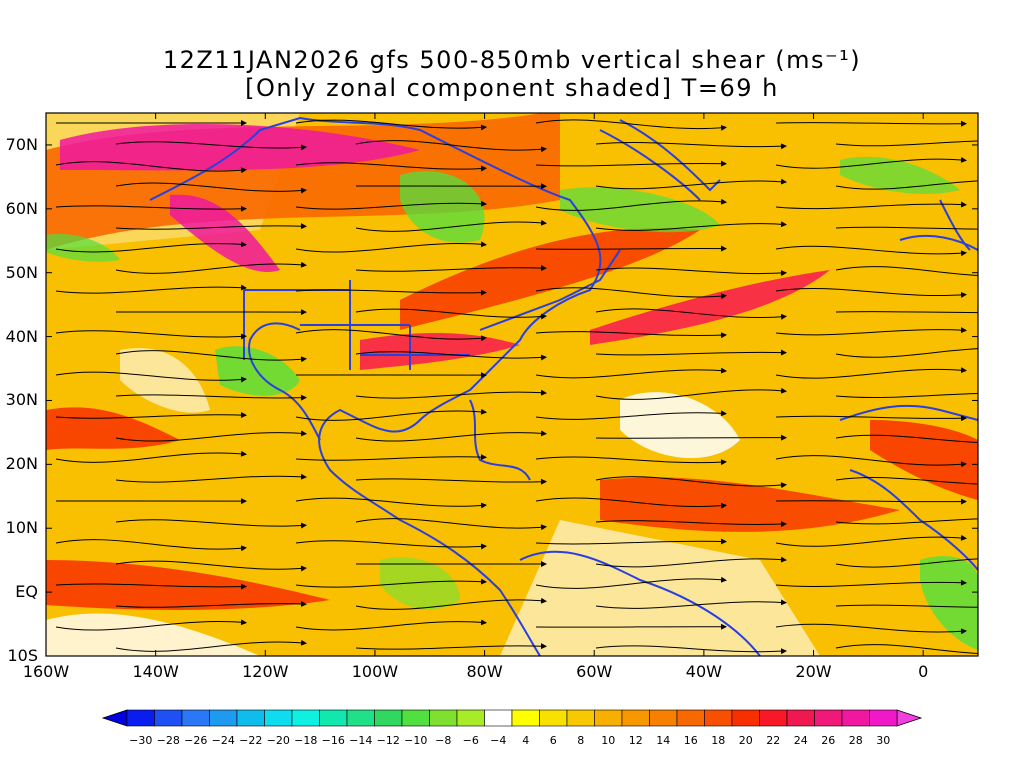 The image size is (1024, 768). Describe the element at coordinates (375, 671) in the screenshot. I see `lon-label: 100W` at that location.